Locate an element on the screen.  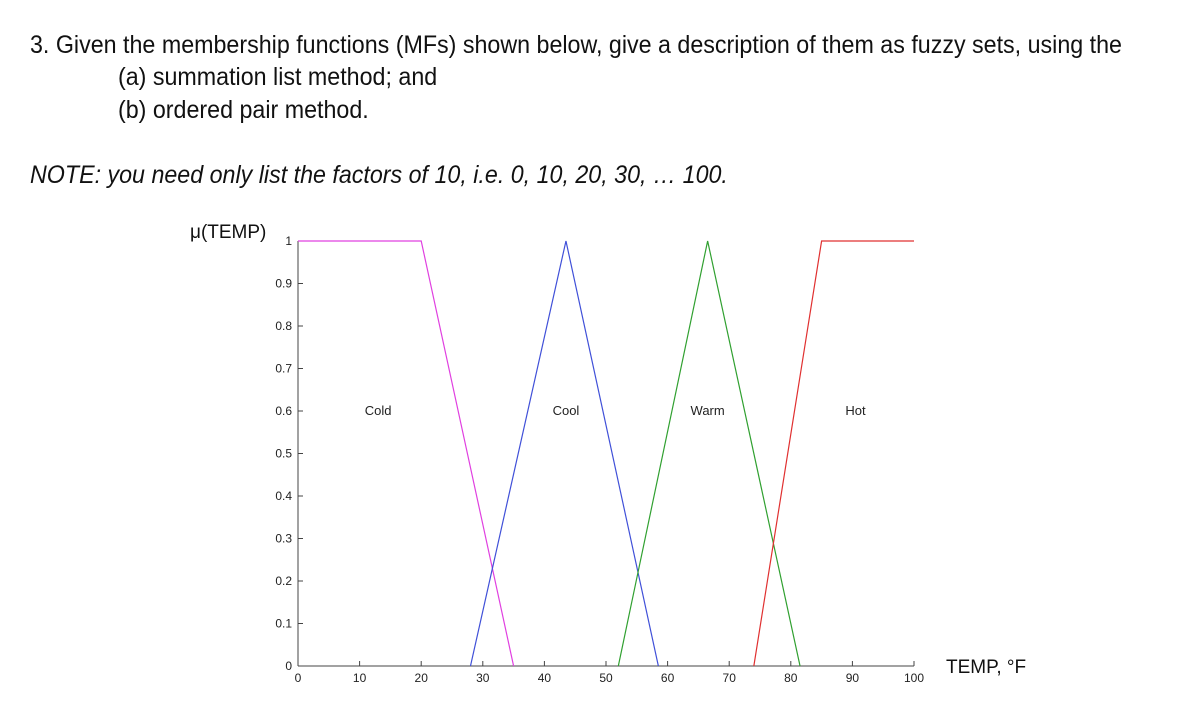
x-tick-label: 80 is located at coordinates (791, 678).